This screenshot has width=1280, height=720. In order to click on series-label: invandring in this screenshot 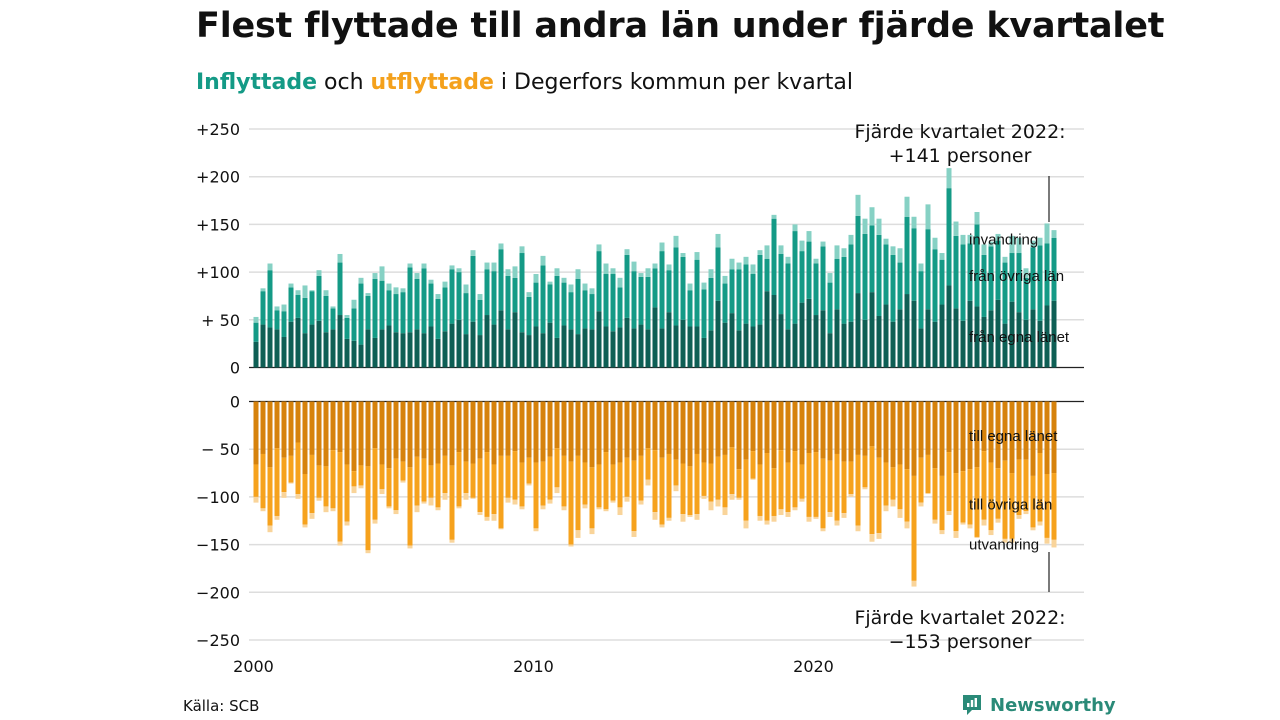, I will do `click(1003, 240)`.